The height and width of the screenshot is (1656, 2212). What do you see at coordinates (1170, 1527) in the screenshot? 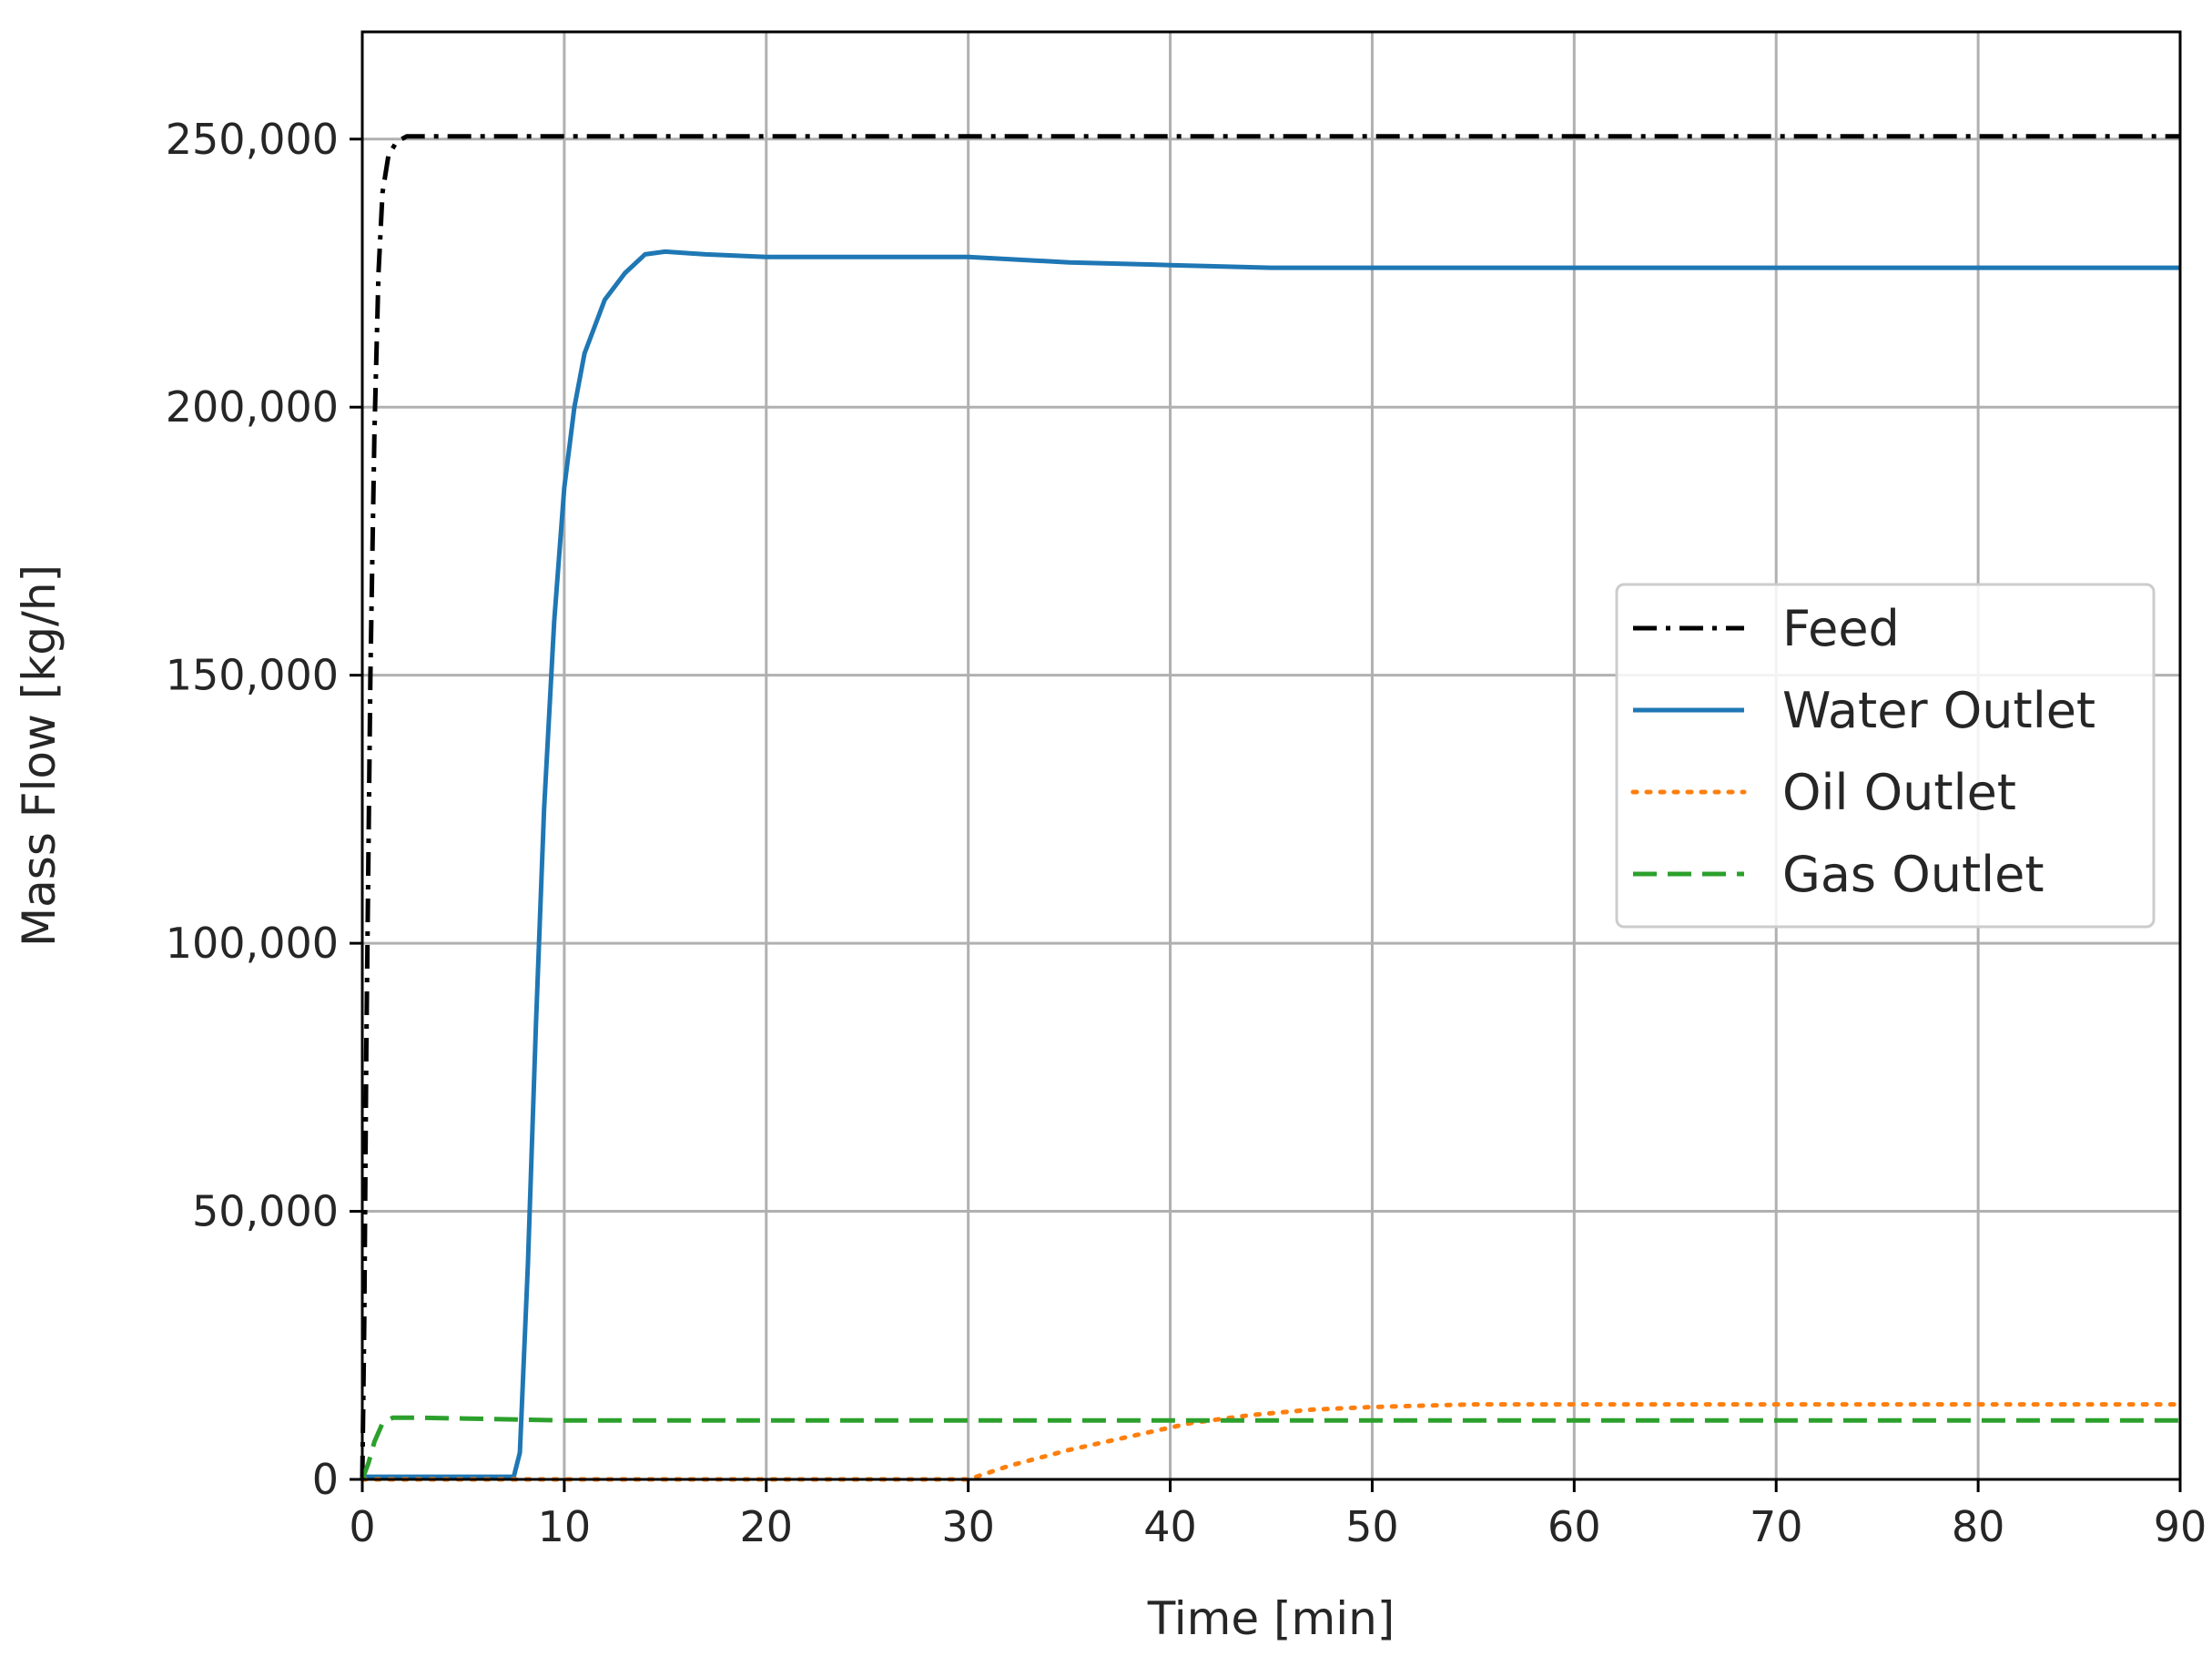
I see `x-tick-label: 40` at bounding box center [1170, 1527].